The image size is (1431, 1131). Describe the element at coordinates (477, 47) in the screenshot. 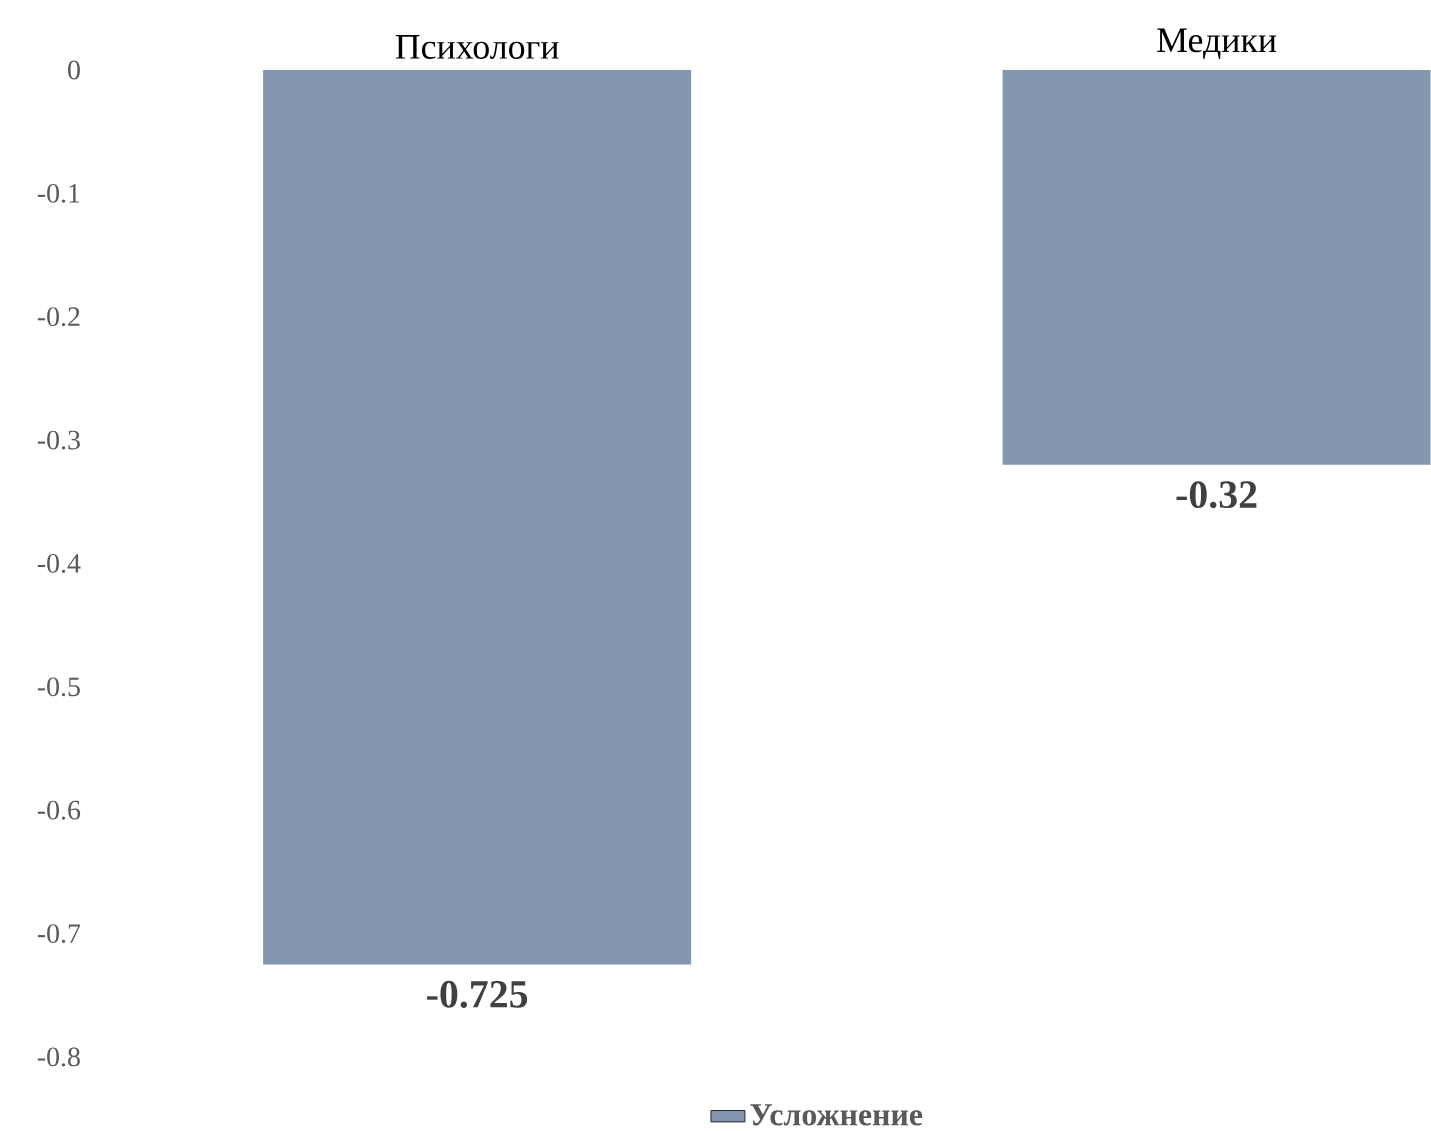

I see `x-tick-label: Психологи` at that location.